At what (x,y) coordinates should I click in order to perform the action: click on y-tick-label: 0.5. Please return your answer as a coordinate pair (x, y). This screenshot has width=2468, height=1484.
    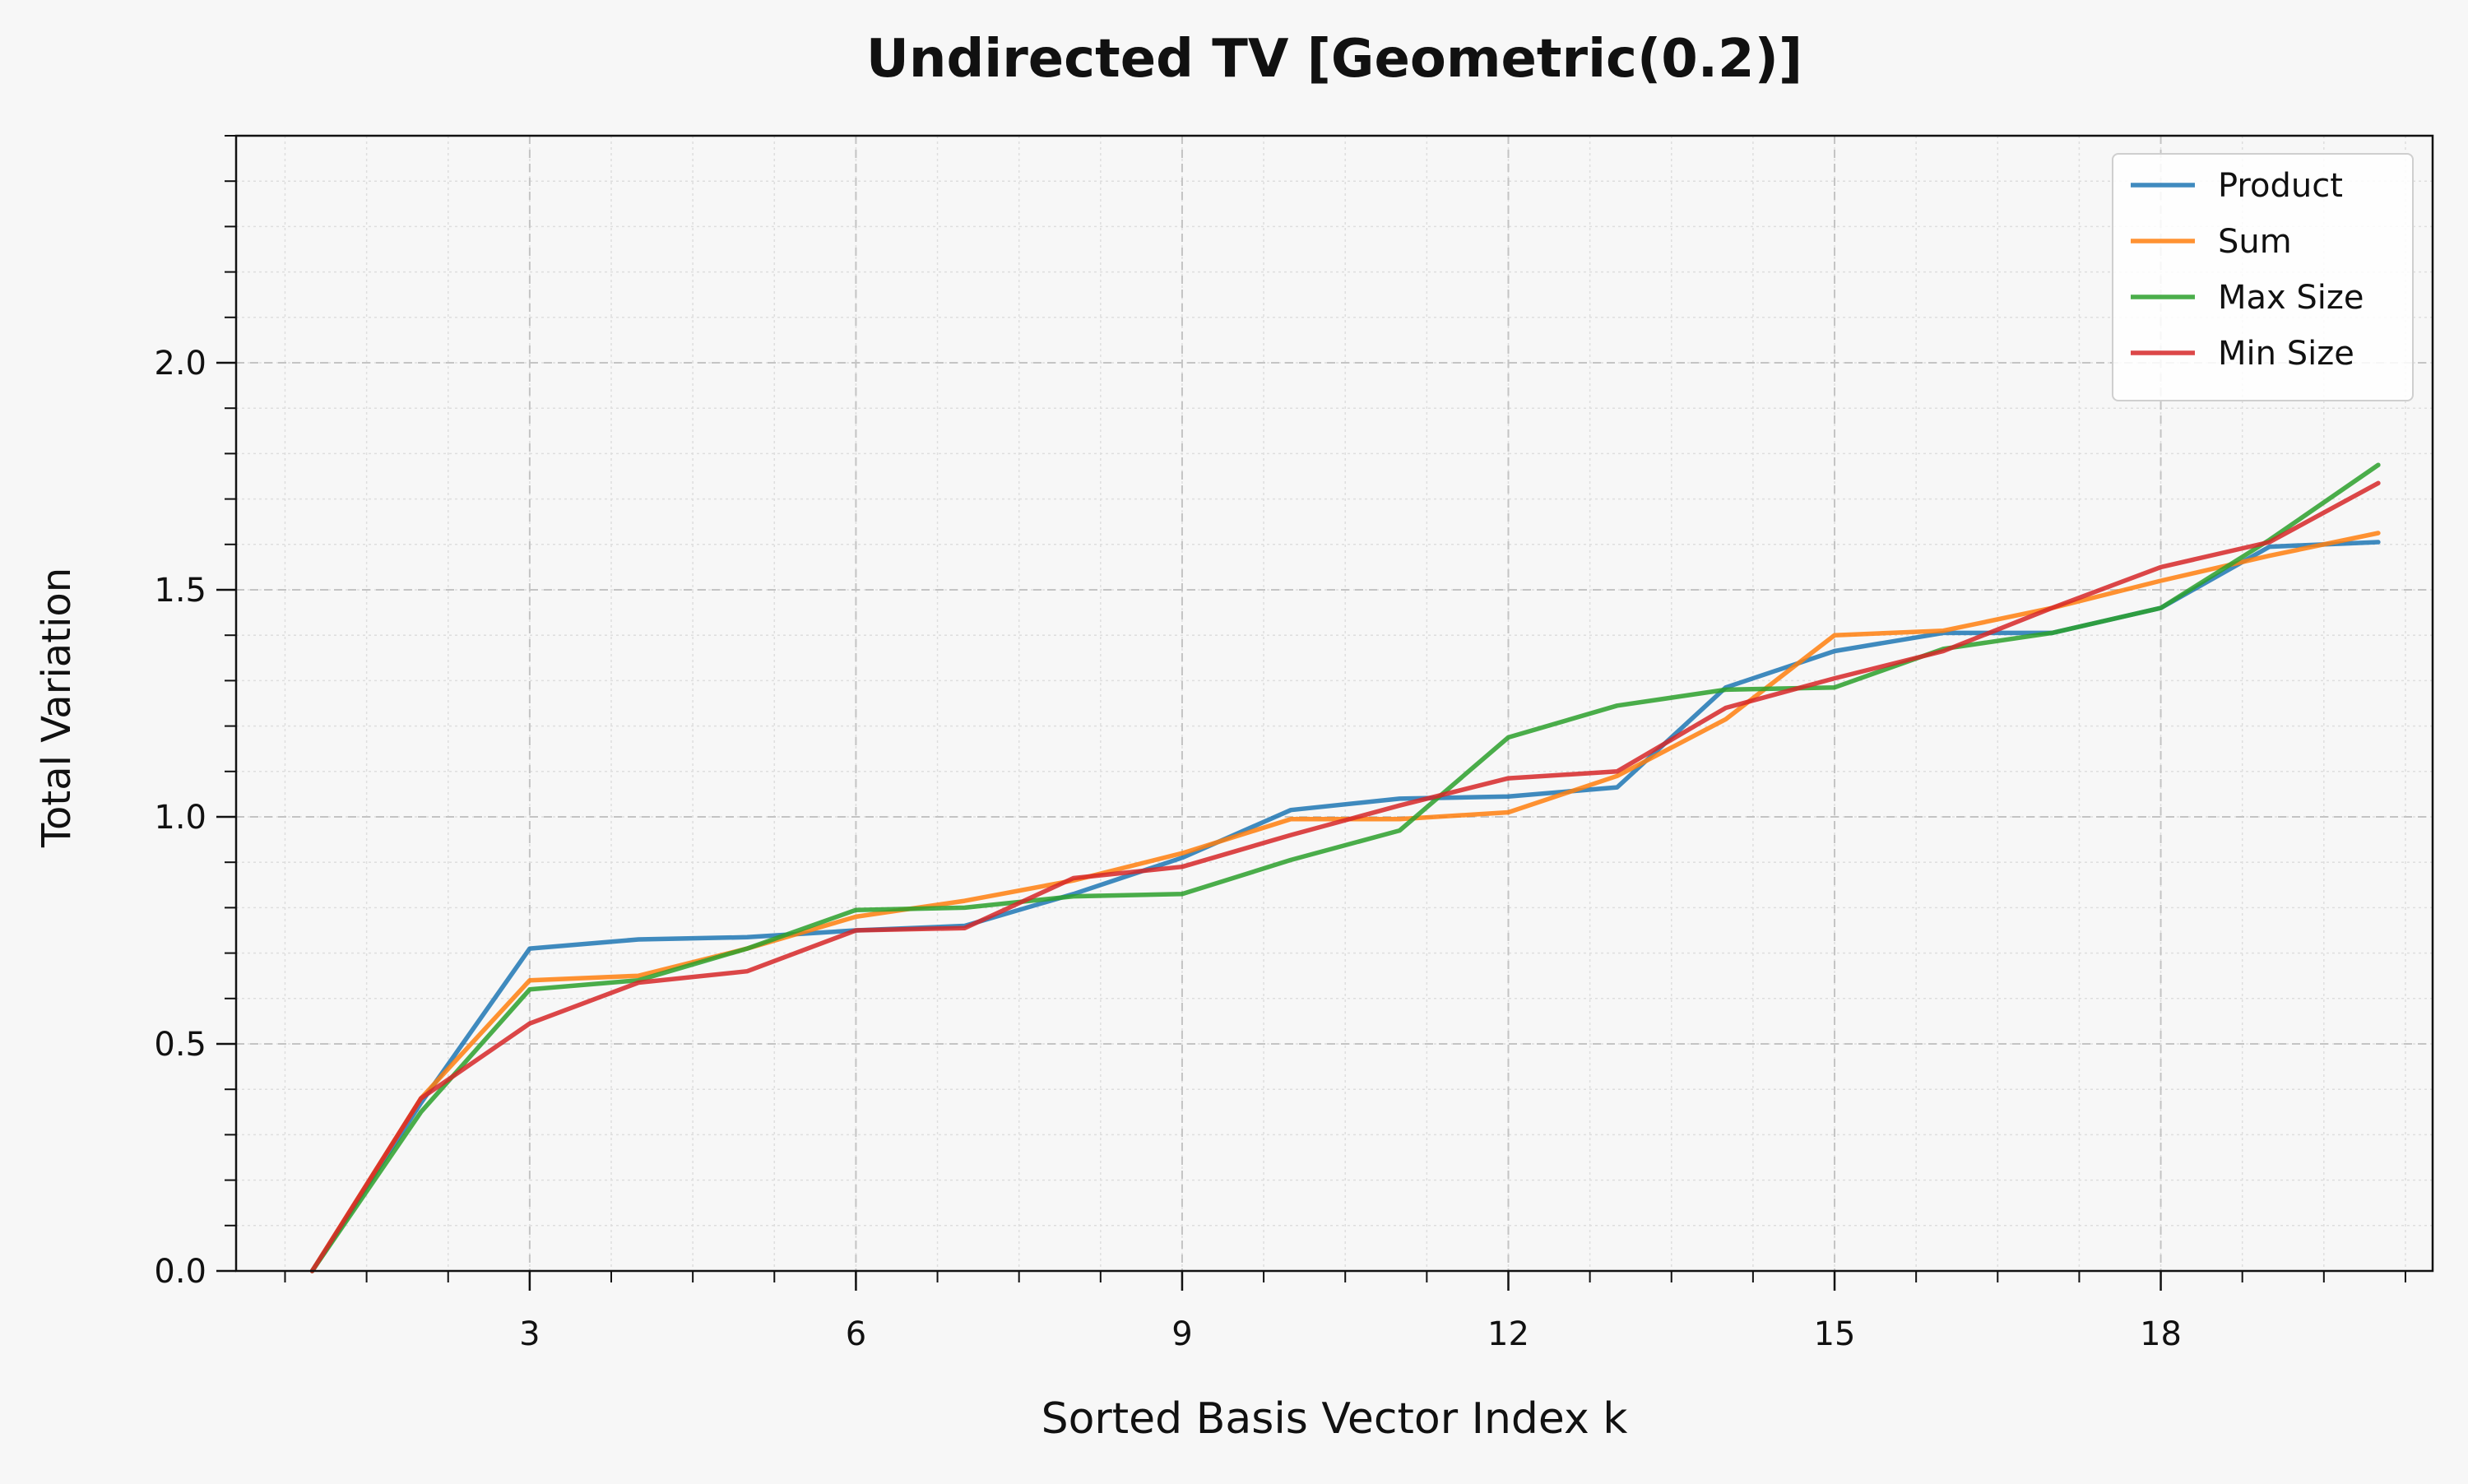
    Looking at the image, I should click on (180, 1045).